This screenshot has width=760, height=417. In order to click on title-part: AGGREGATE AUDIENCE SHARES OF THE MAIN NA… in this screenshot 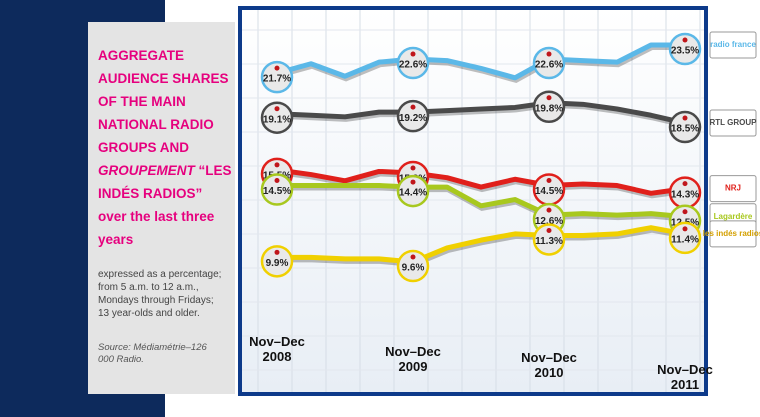, I will do `click(163, 101)`.